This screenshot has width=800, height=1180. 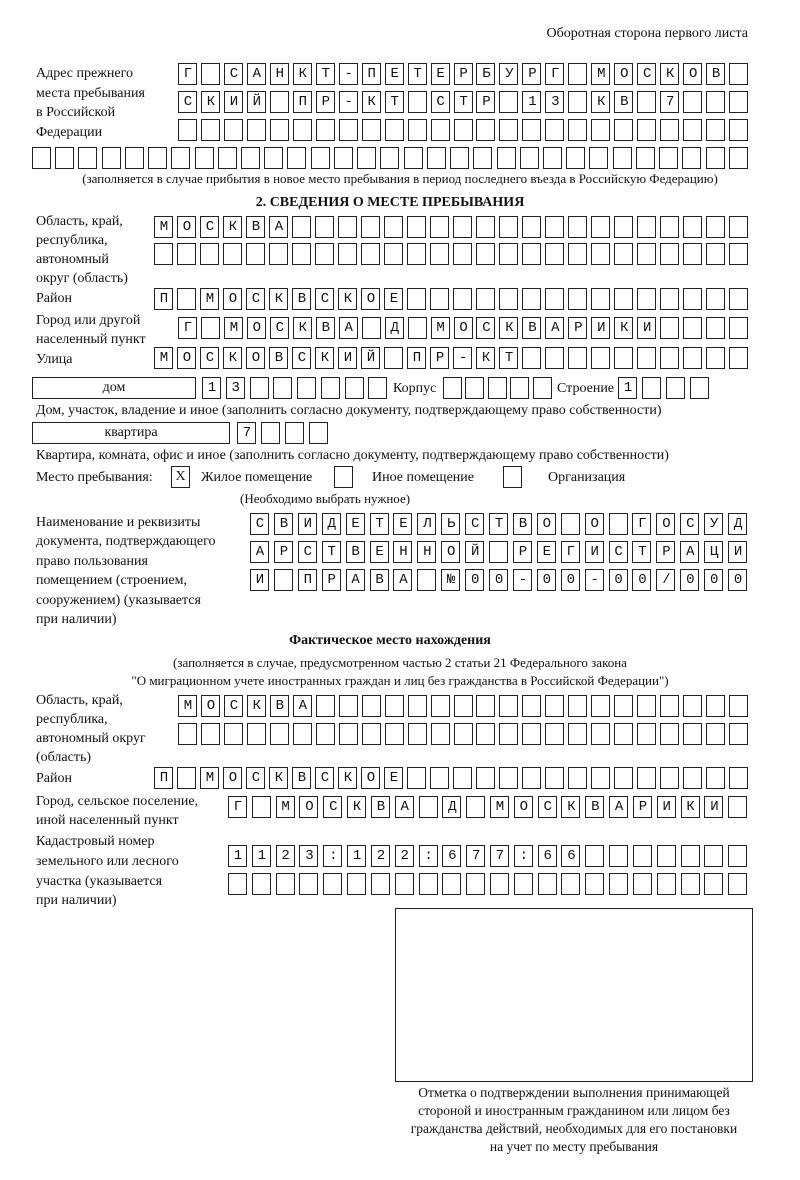 What do you see at coordinates (512, 477) in the screenshot?
I see `stay-option-checkbox-organization` at bounding box center [512, 477].